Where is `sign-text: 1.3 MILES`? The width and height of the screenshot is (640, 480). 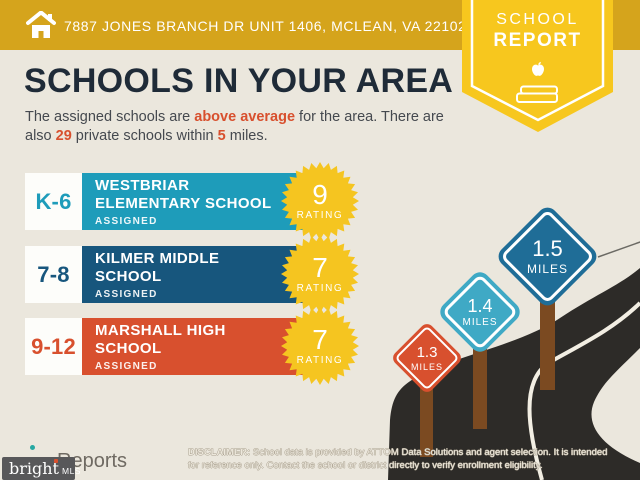 sign-text: 1.3 MILES is located at coordinates (427, 358).